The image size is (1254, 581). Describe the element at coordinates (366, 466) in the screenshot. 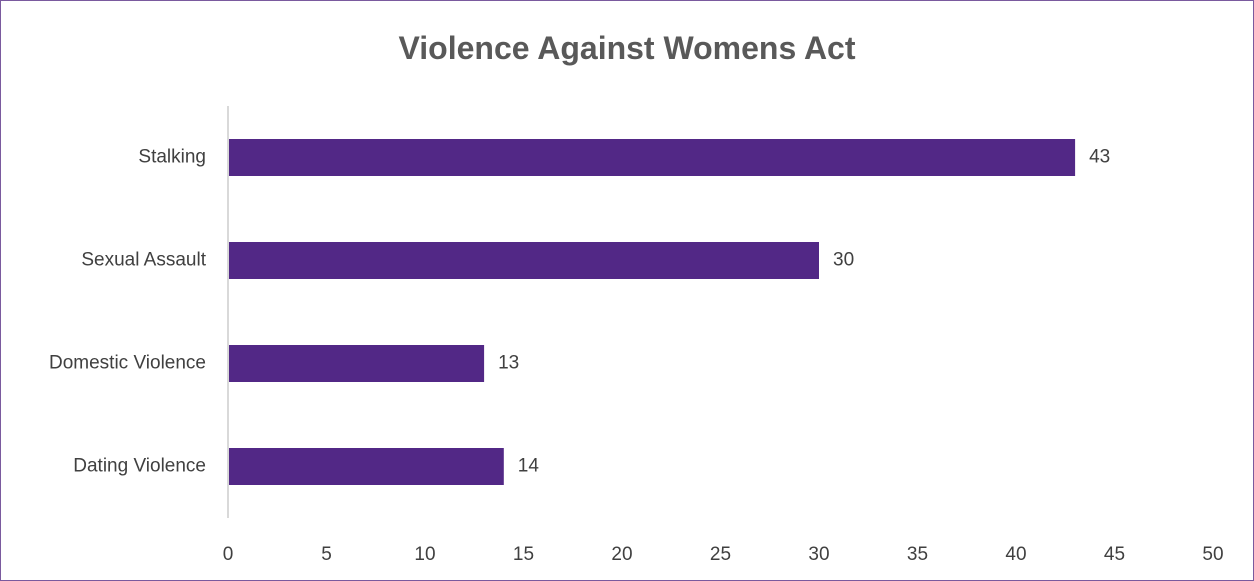

I see `bar-dating-violence` at that location.